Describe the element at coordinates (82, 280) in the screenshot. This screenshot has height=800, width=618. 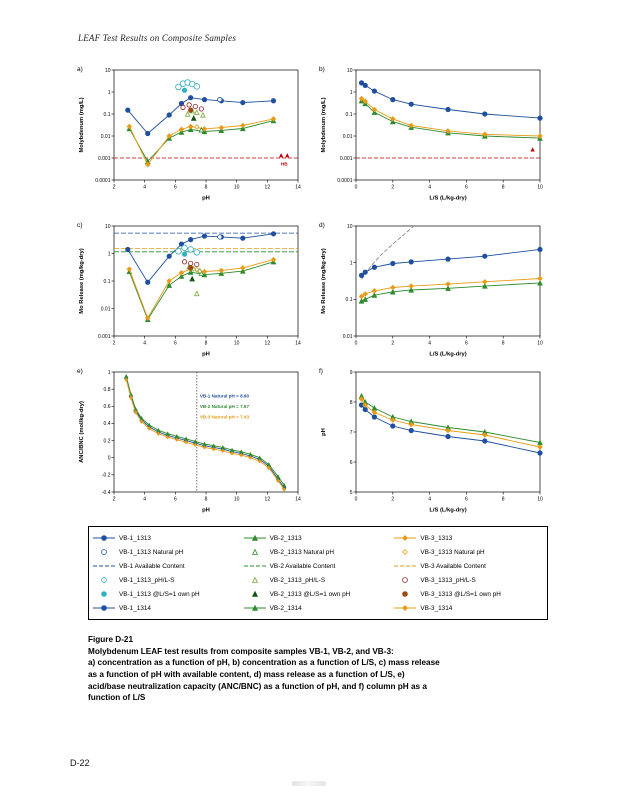
I see `svg-text: Mo Release (mg/kg-dry)` at that location.